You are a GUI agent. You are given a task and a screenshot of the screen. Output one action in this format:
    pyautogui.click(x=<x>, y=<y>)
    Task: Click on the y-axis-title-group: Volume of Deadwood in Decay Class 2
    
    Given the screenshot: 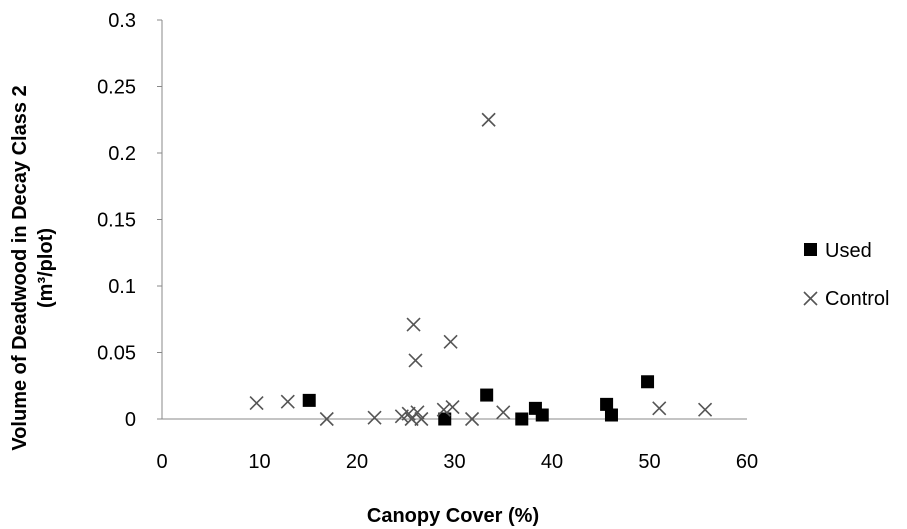 What is the action you would take?
    pyautogui.click(x=20, y=267)
    